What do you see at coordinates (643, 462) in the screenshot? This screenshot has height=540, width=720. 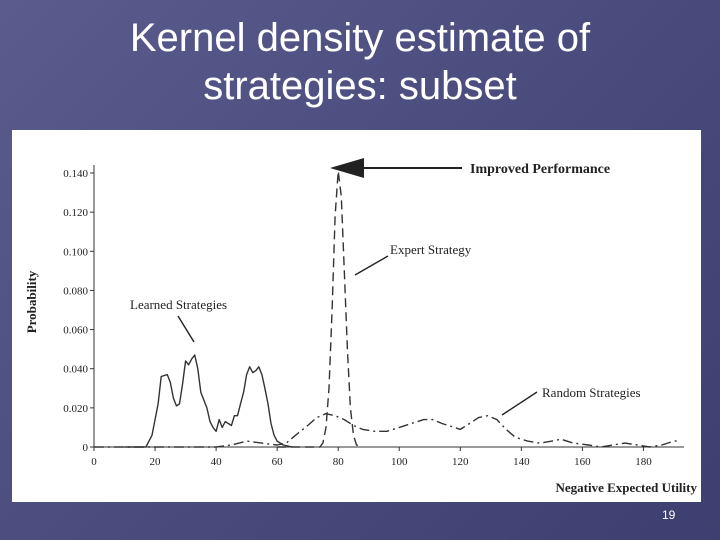 I see `x-tick-label: 180` at bounding box center [643, 462].